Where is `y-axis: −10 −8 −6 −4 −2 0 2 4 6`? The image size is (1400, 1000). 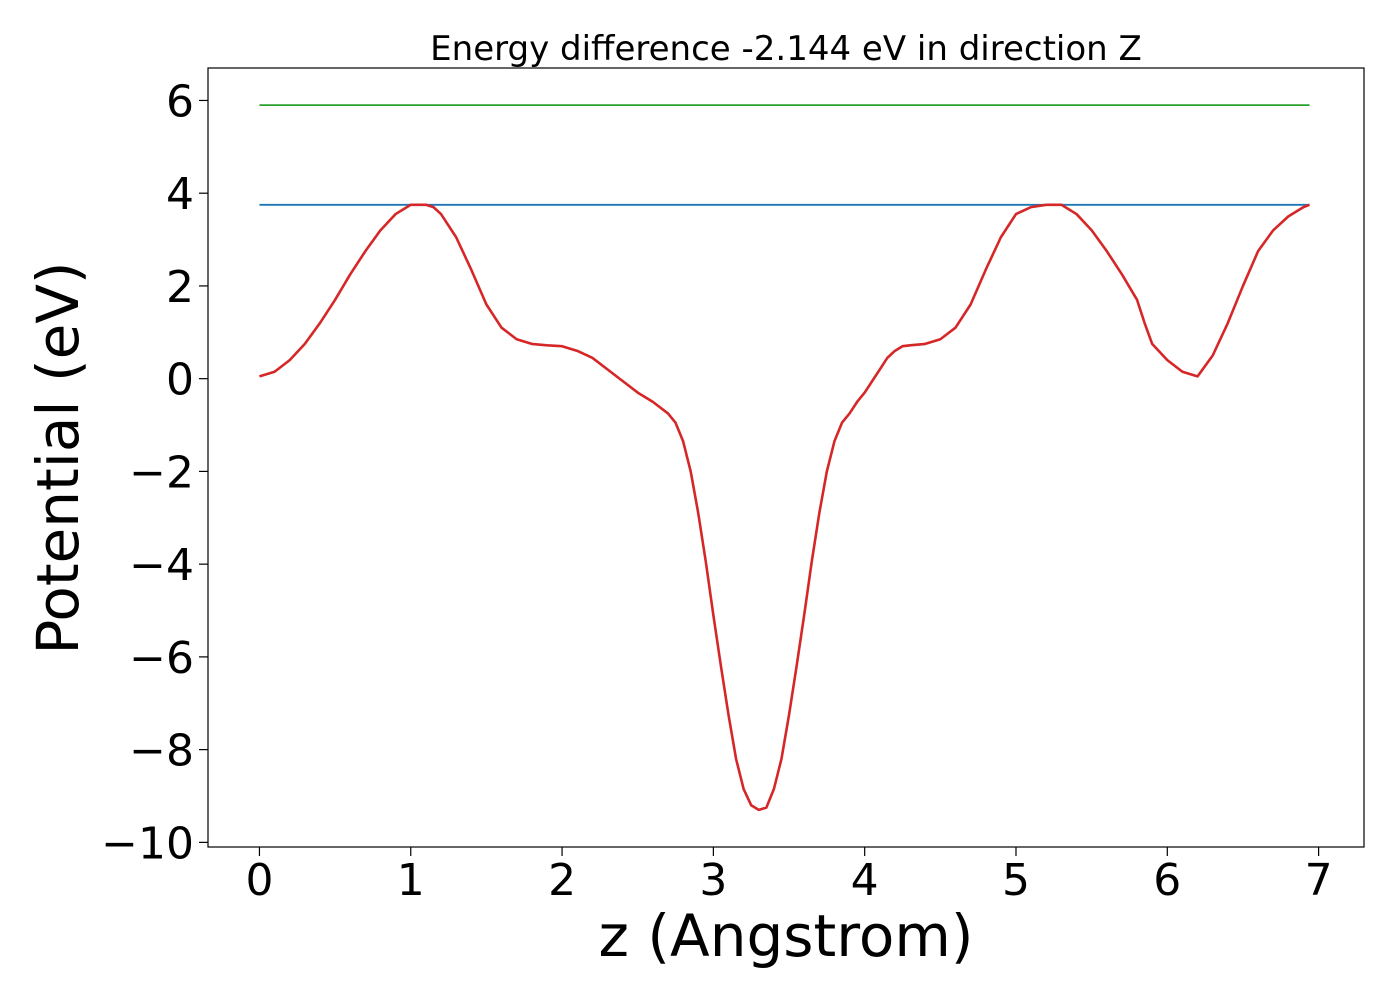
y-axis: −10 −8 −6 −4 −2 0 2 4 6 is located at coordinates (154, 472).